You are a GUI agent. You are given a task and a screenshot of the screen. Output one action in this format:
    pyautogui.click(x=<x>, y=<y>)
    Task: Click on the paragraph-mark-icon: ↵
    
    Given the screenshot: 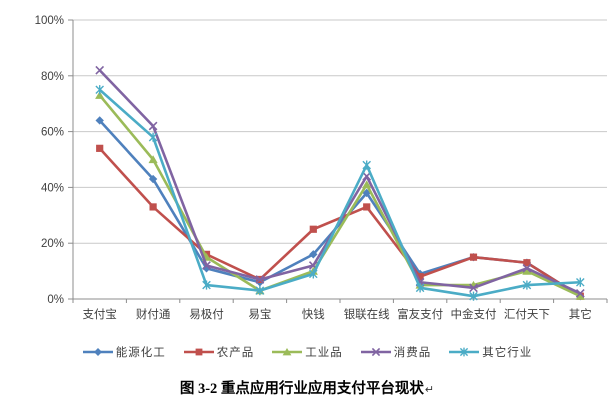 What is the action you would take?
    pyautogui.click(x=429, y=390)
    